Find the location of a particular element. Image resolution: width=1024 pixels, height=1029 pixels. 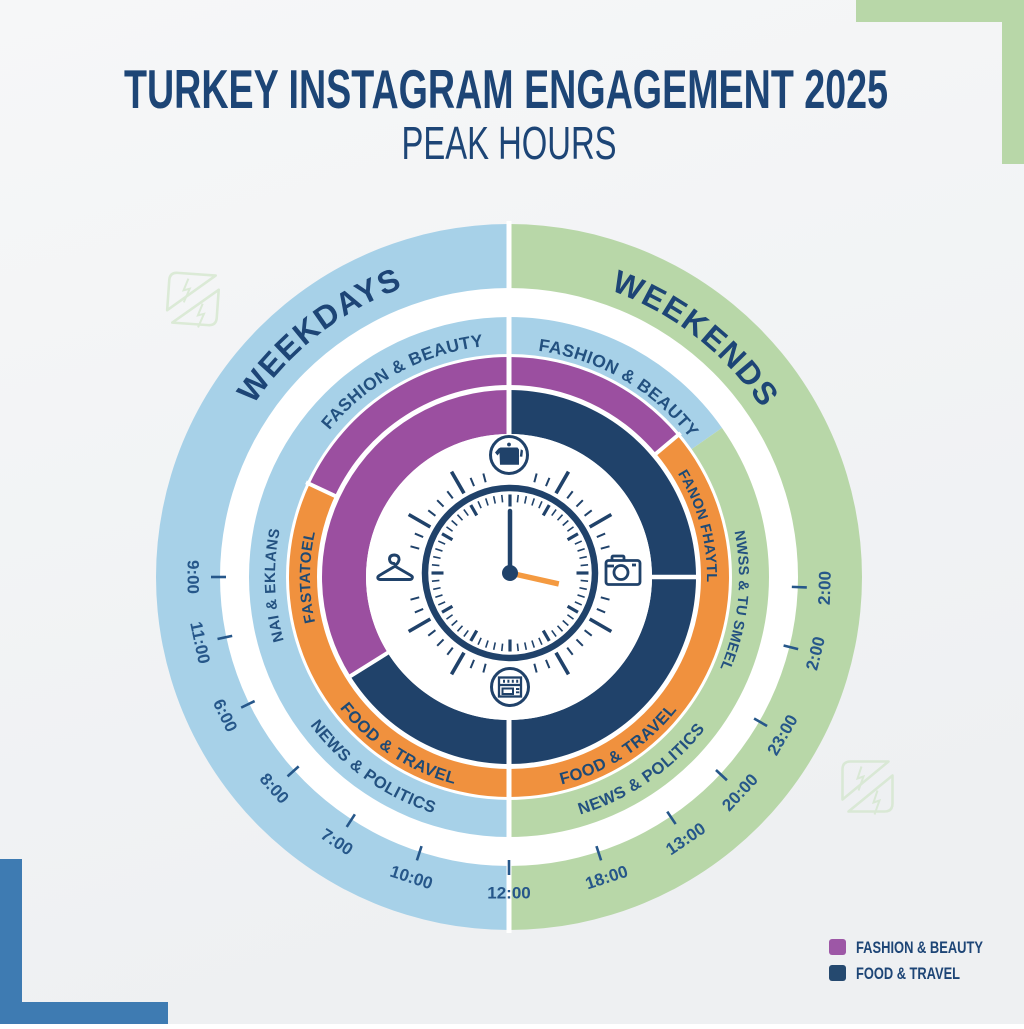

svg-text: FASHION & BEAUTY is located at coordinates (919, 947).